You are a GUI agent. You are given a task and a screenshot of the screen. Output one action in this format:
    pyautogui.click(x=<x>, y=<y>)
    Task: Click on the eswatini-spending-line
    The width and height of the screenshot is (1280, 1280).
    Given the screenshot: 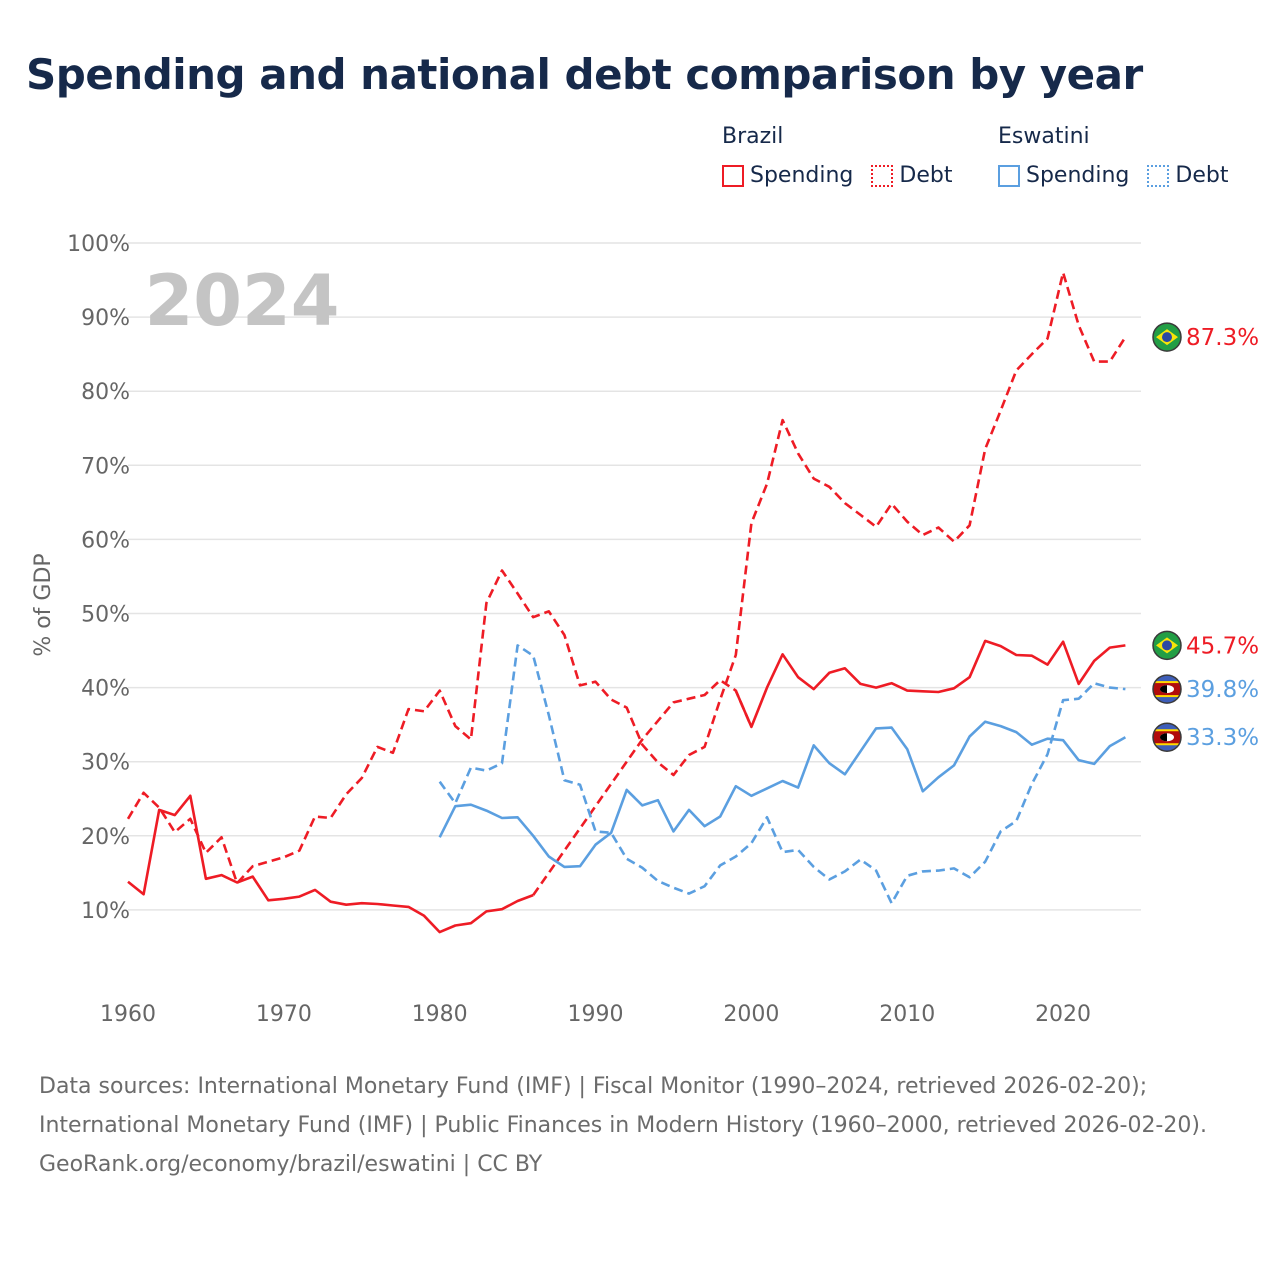 What is the action you would take?
    pyautogui.click(x=782, y=794)
    